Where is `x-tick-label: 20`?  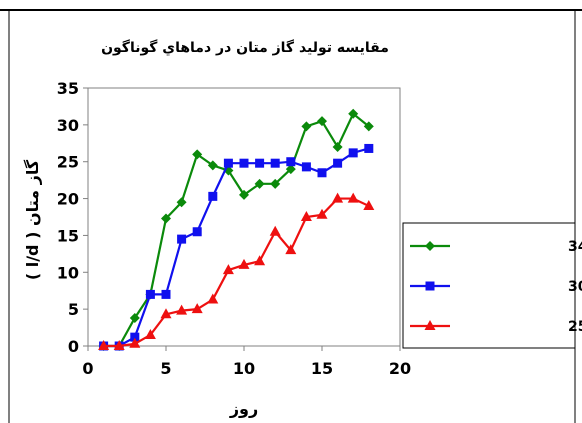
x-tick-label: 20 is located at coordinates (400, 368).